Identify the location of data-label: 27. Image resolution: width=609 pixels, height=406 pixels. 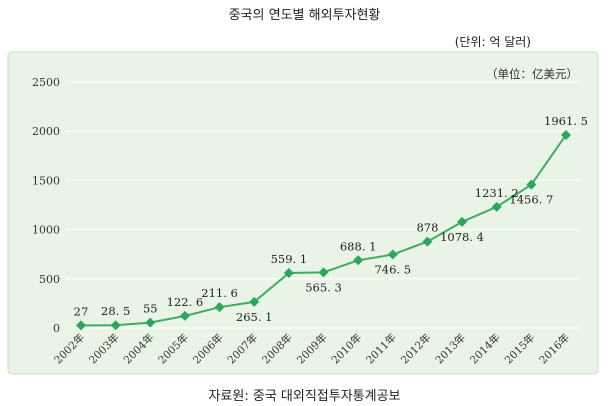
(81, 311).